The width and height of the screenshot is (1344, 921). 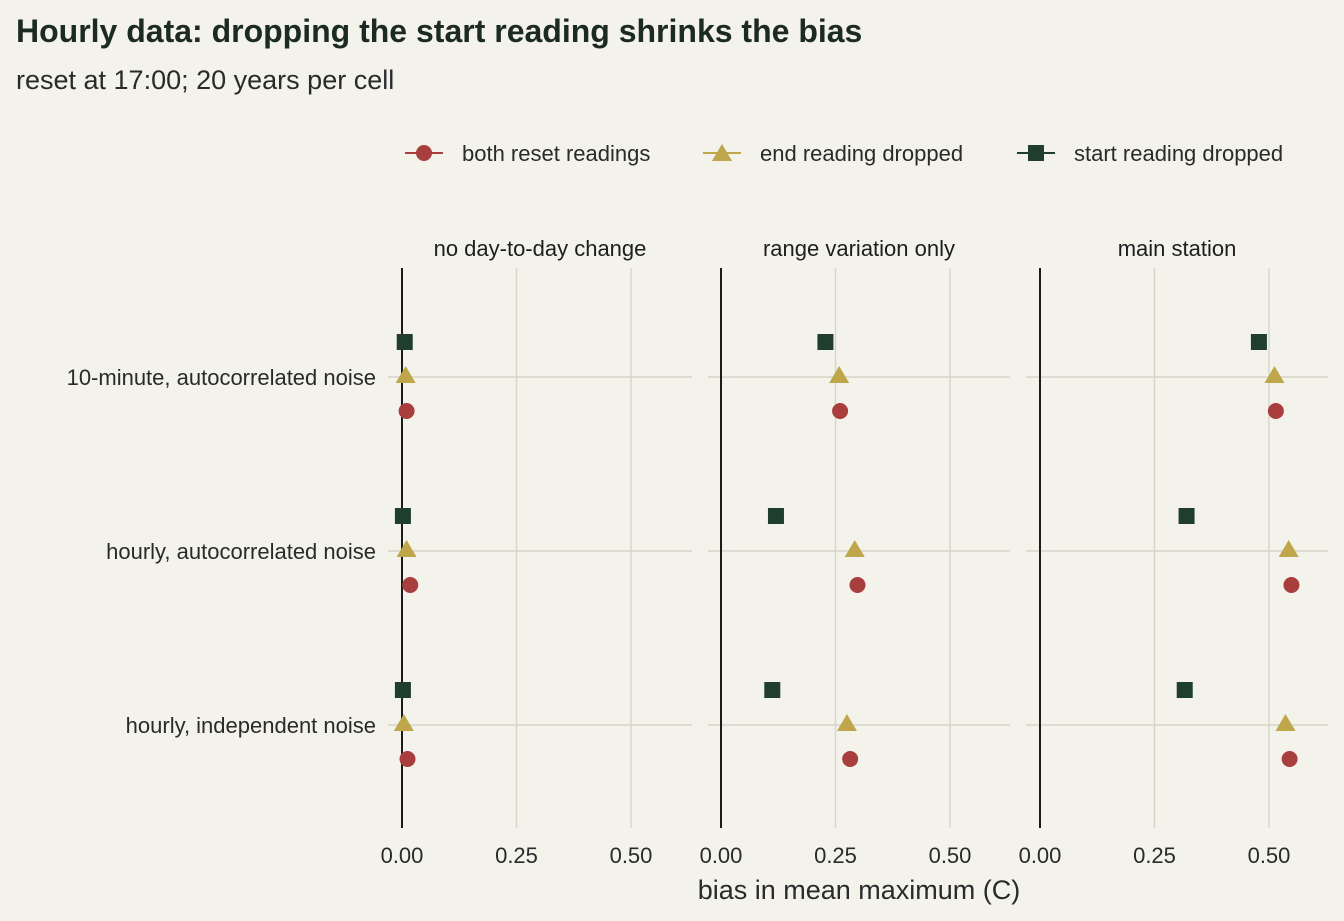 What do you see at coordinates (241, 551) in the screenshot?
I see `y-tick-label: hourly, autocorrelated noise` at bounding box center [241, 551].